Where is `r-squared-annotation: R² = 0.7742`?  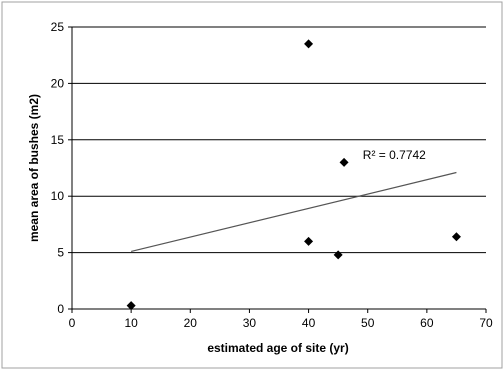
r-squared-annotation: R² = 0.7742 is located at coordinates (394, 155).